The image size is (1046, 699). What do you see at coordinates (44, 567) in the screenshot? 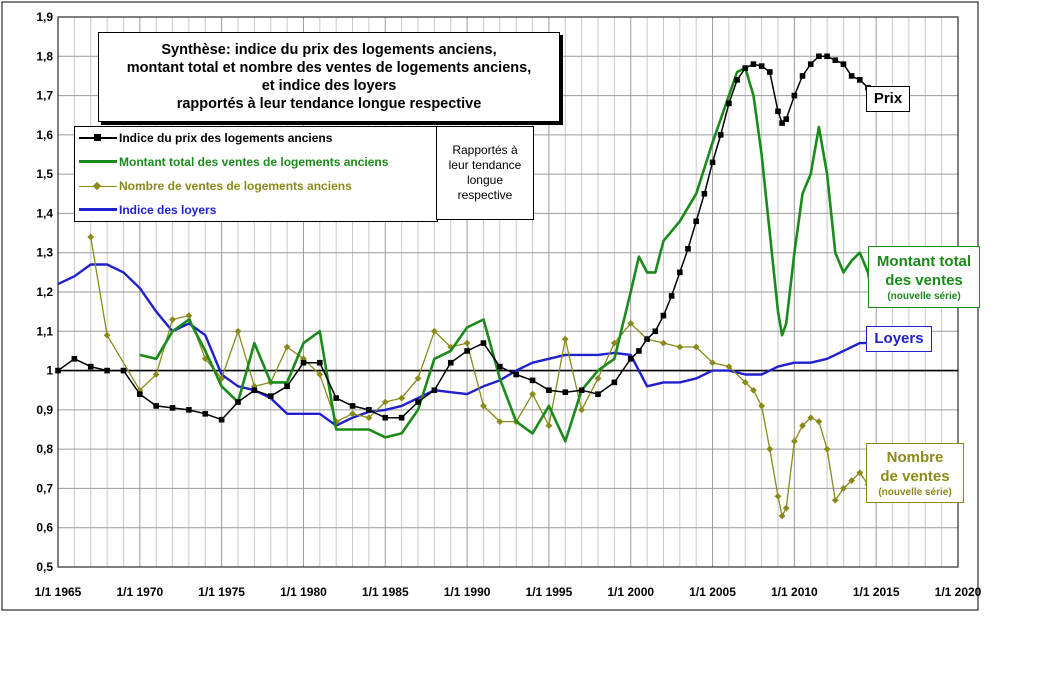
I see `y-tick-label: 0,5` at bounding box center [44, 567].